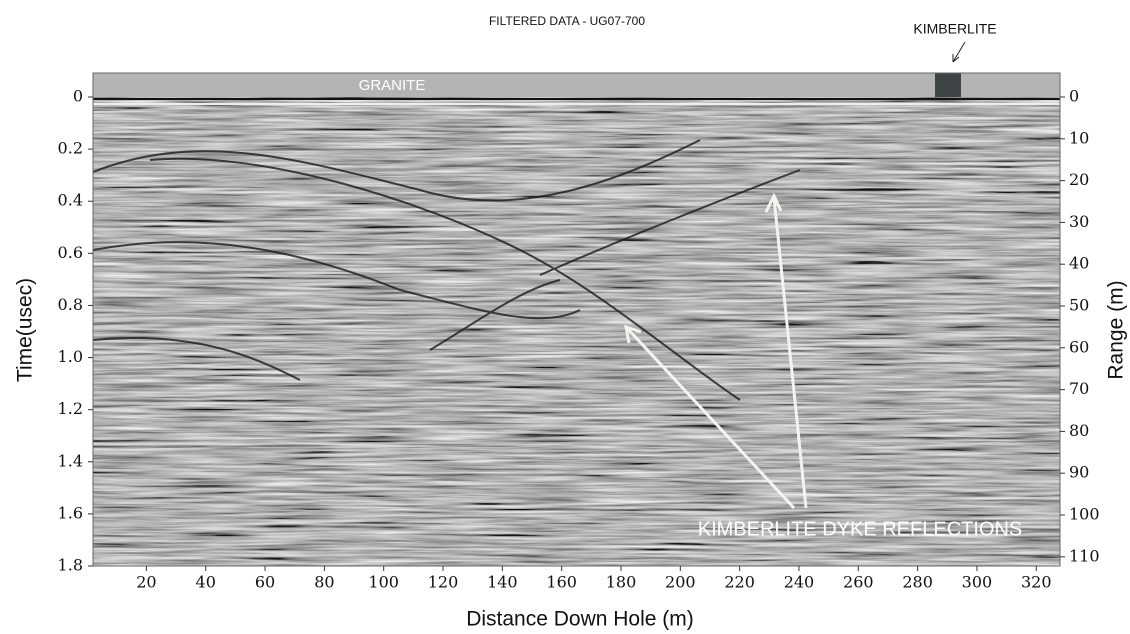 This screenshot has height=634, width=1130. What do you see at coordinates (948, 85) in the screenshot?
I see `kimberlite-block` at bounding box center [948, 85].